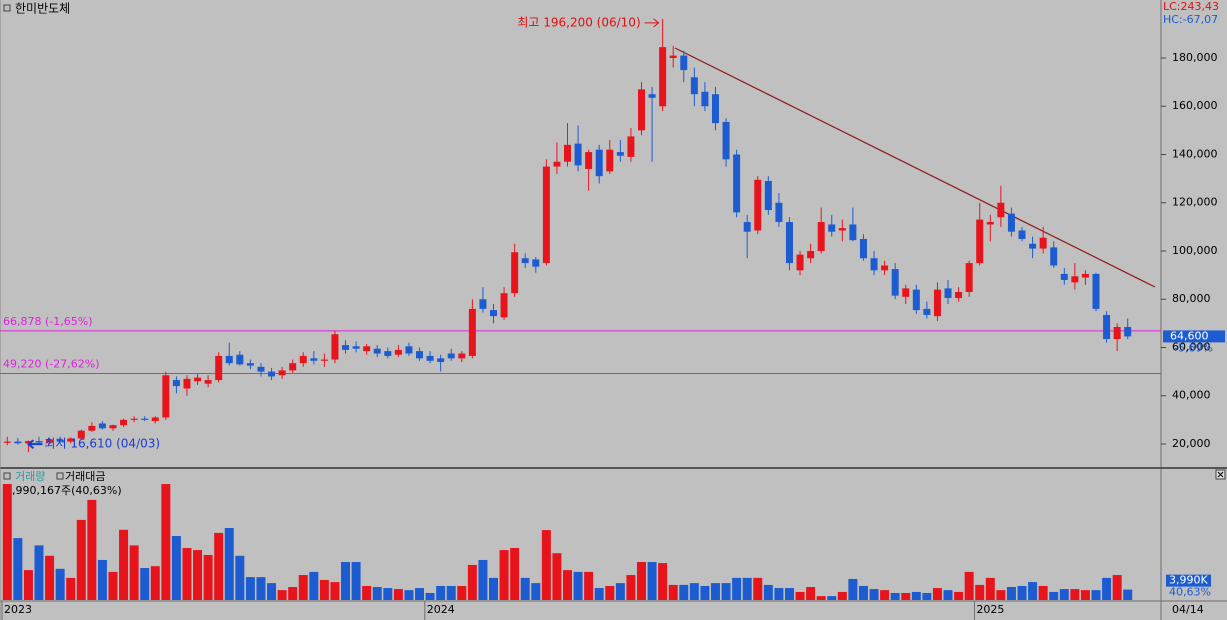 The image size is (1227, 620). I want to click on last-volume-box, so click(1188, 580).